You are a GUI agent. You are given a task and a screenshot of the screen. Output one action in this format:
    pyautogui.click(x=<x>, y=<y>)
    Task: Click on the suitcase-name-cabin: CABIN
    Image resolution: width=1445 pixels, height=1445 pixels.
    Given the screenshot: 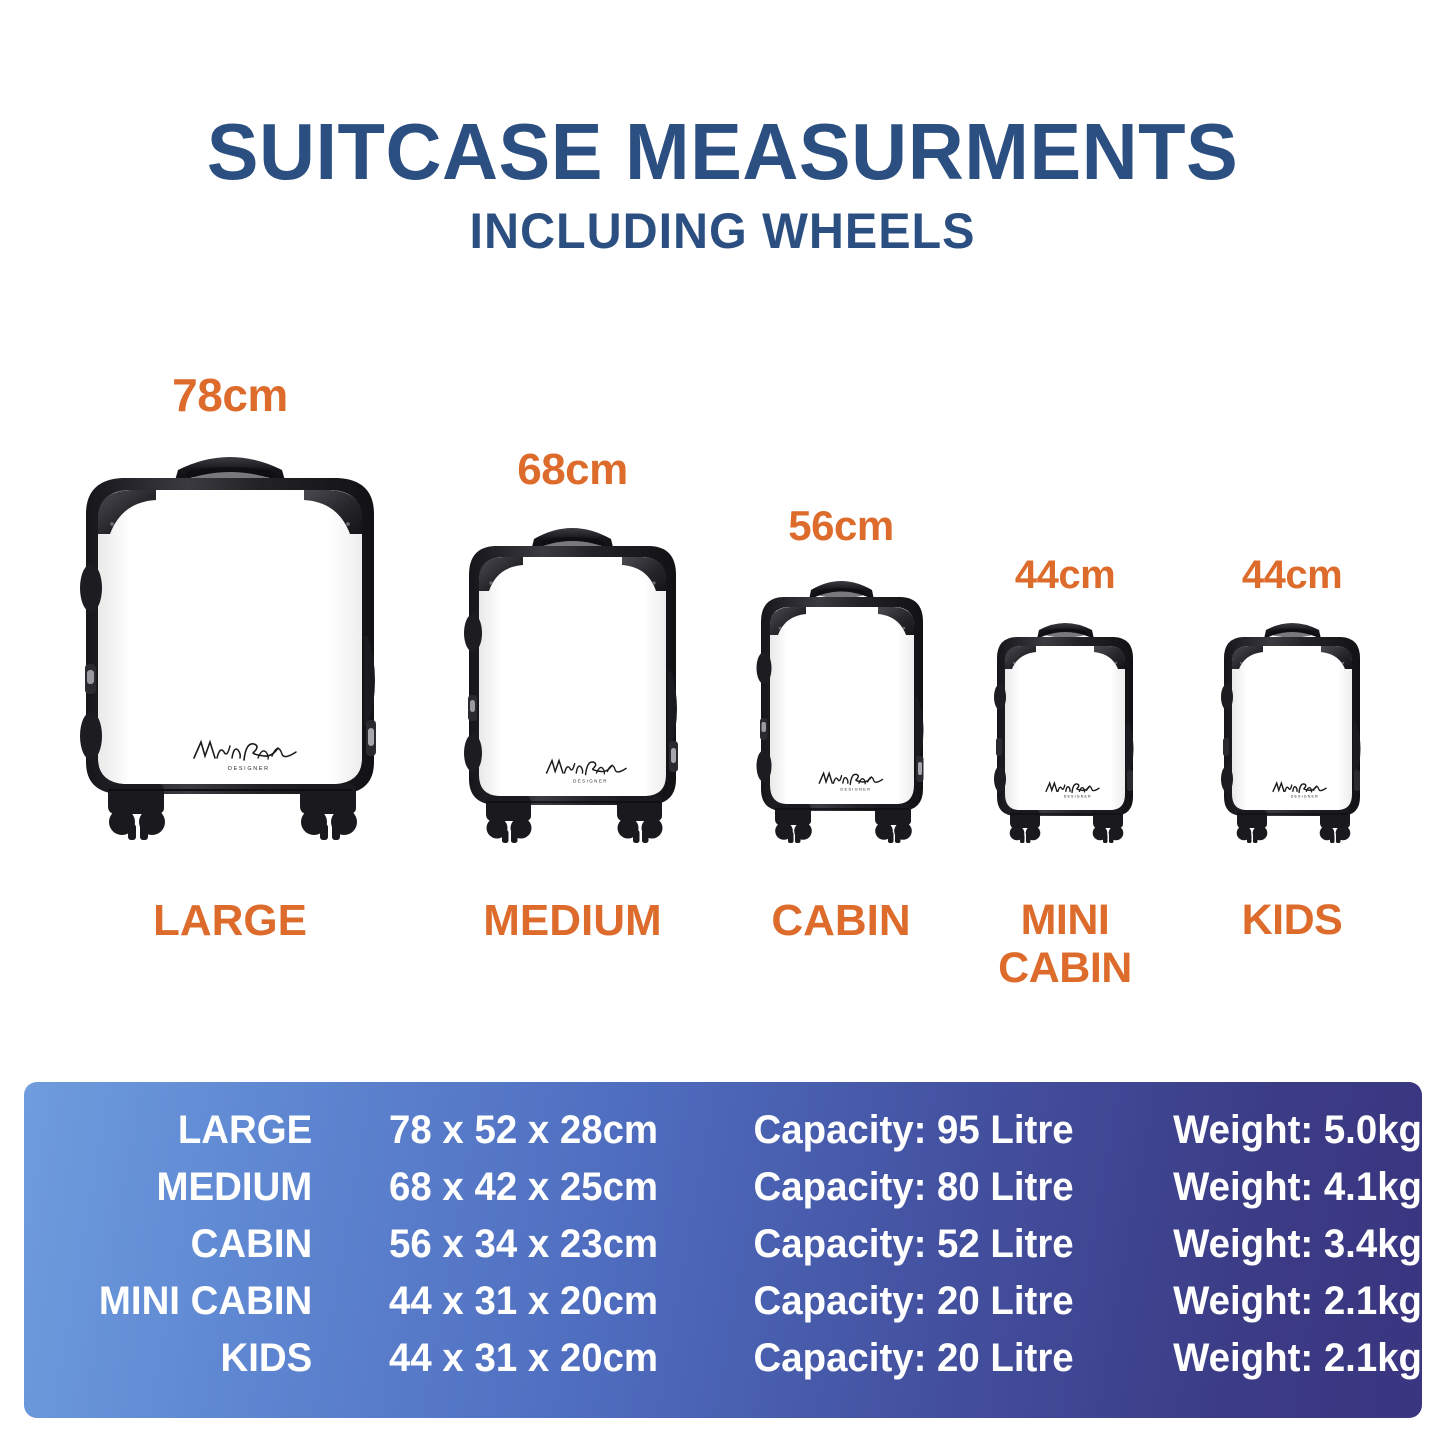 What is the action you would take?
    pyautogui.click(x=841, y=920)
    